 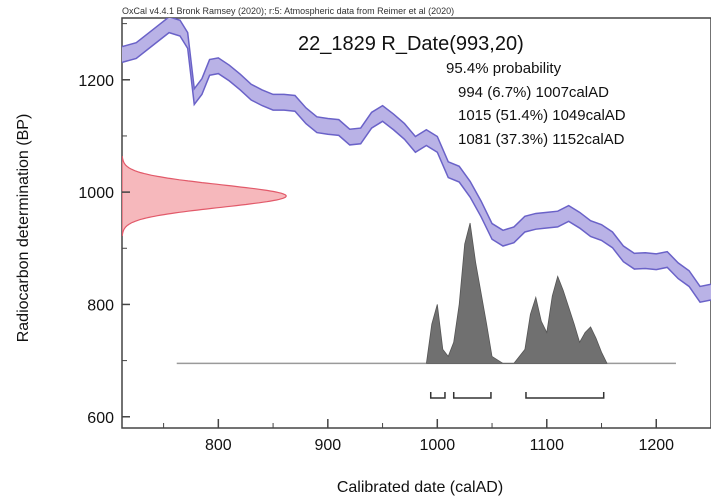 I want to click on range-label-1: 994 (6.7%) 1007calAD, so click(x=533, y=92).